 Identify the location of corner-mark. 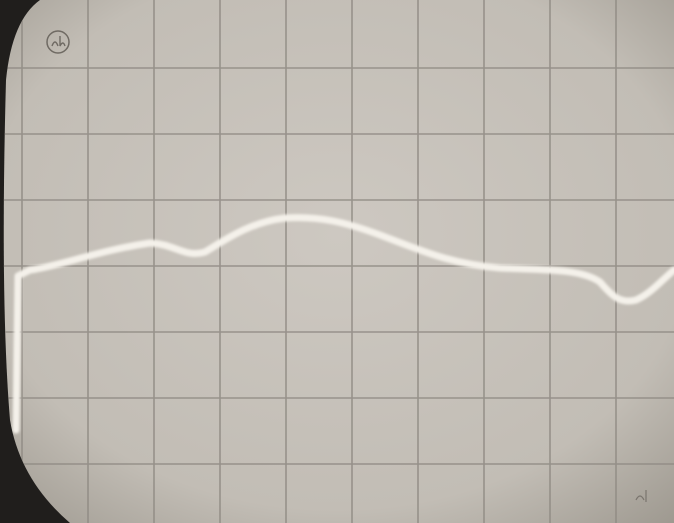
(641, 496).